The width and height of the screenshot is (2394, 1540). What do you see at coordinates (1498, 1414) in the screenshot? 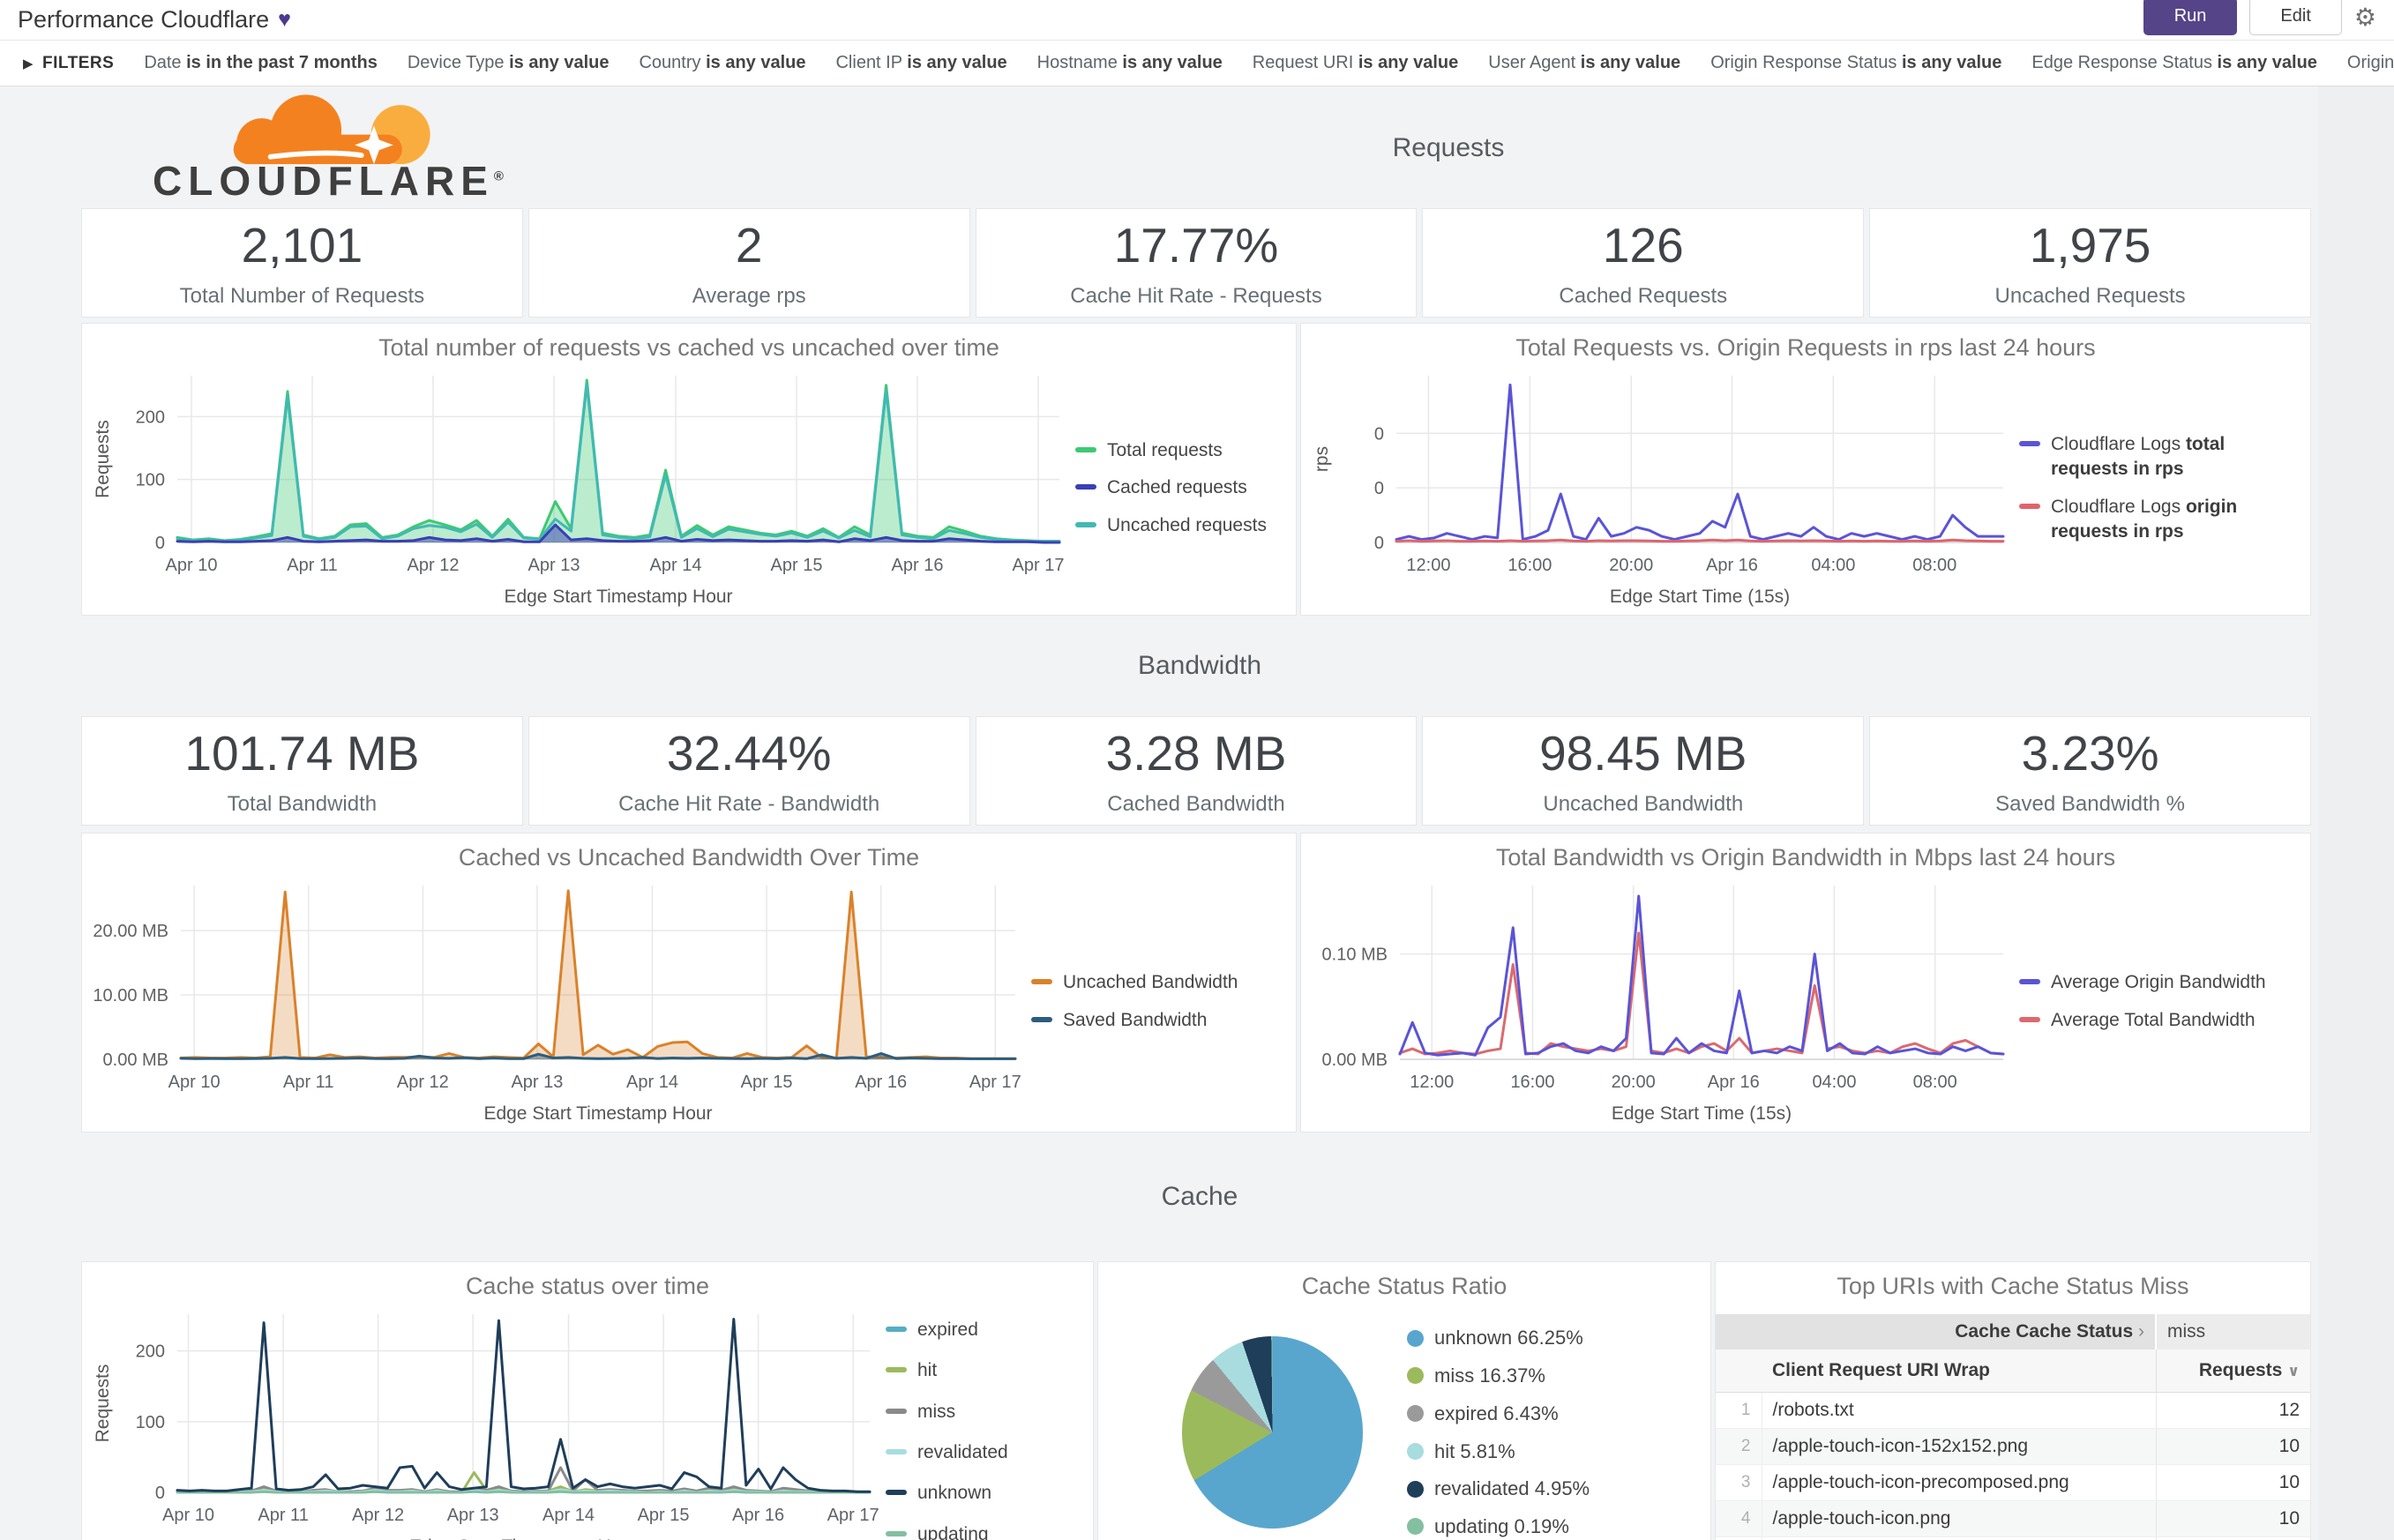
I see `pie-legend-item: expired 6.43%` at bounding box center [1498, 1414].